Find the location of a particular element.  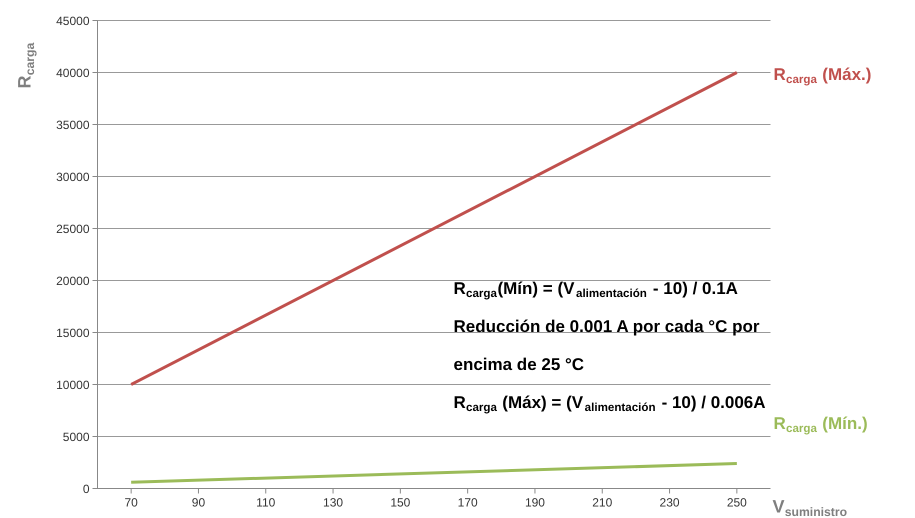

x-tick-label: 90 is located at coordinates (199, 503).